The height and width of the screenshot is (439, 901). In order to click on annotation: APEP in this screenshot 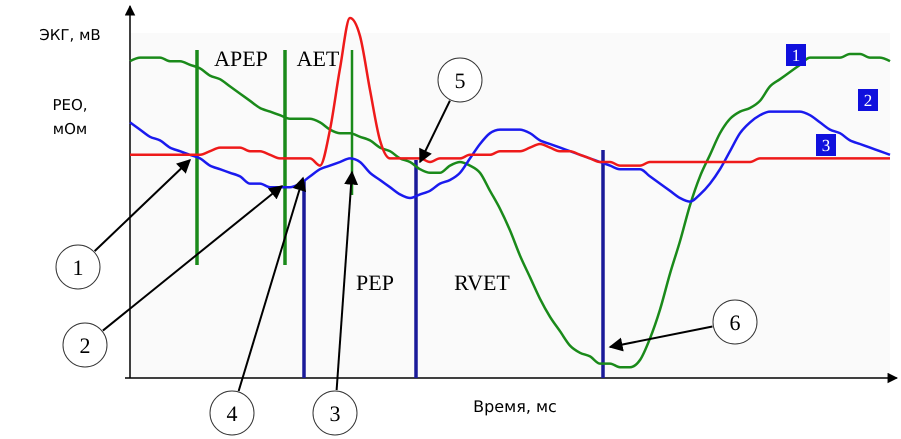, I will do `click(241, 58)`.